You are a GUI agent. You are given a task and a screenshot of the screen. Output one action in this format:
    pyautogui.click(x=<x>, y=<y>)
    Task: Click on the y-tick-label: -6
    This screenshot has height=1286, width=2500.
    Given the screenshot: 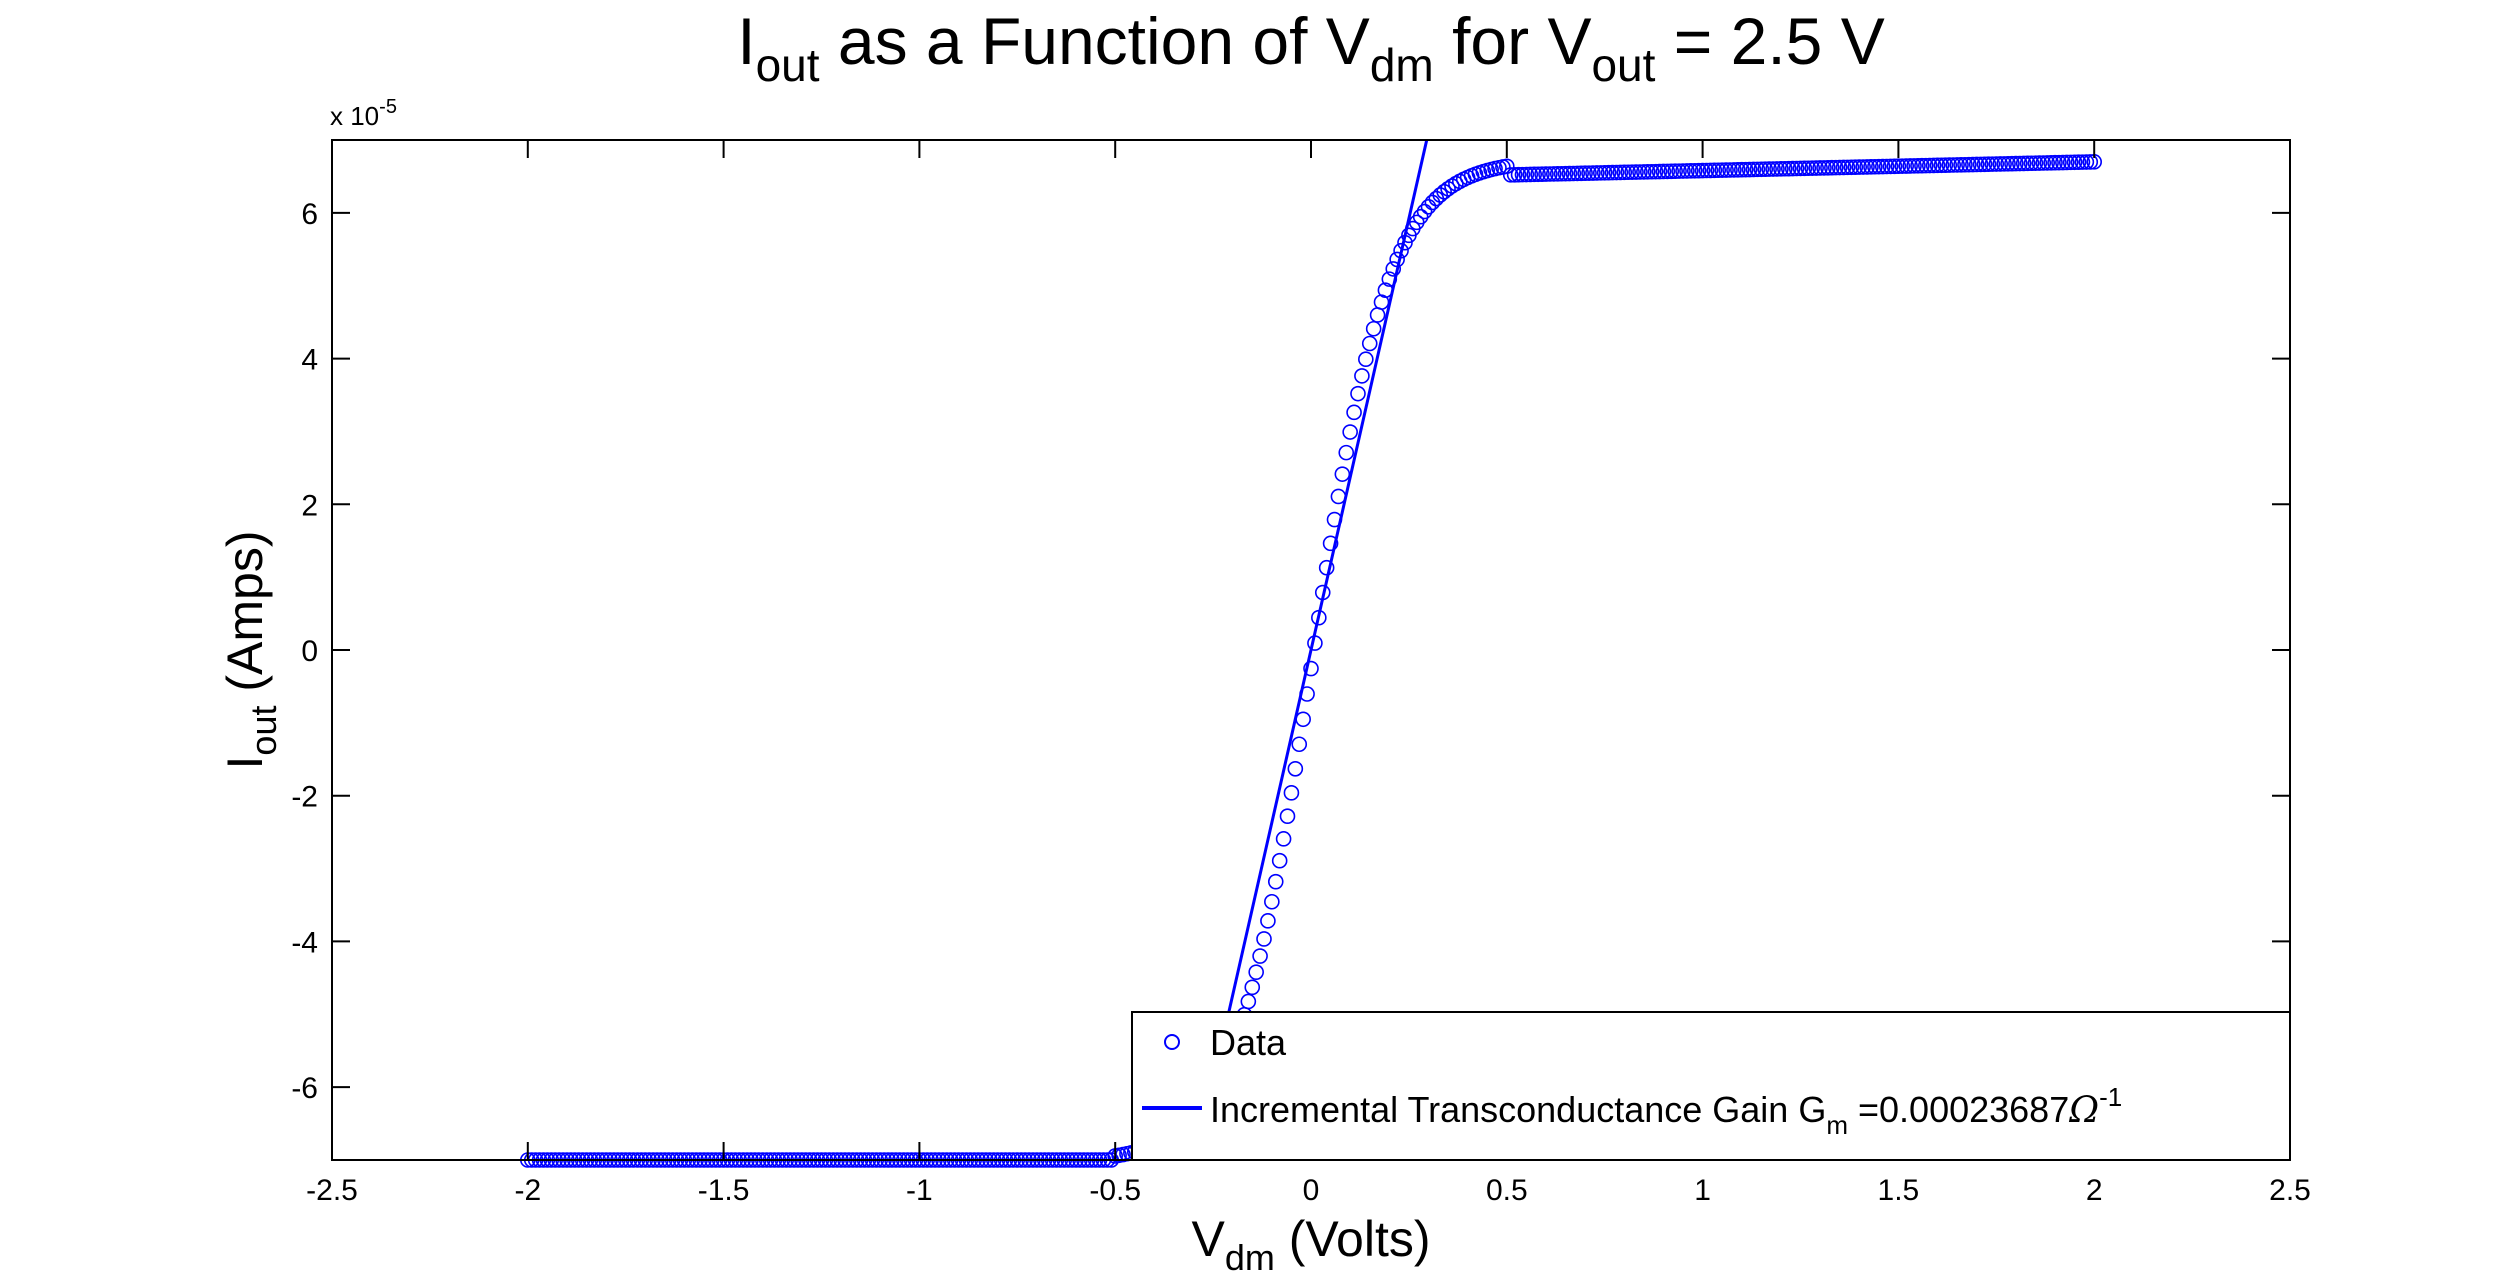 What is the action you would take?
    pyautogui.click(x=304, y=1088)
    